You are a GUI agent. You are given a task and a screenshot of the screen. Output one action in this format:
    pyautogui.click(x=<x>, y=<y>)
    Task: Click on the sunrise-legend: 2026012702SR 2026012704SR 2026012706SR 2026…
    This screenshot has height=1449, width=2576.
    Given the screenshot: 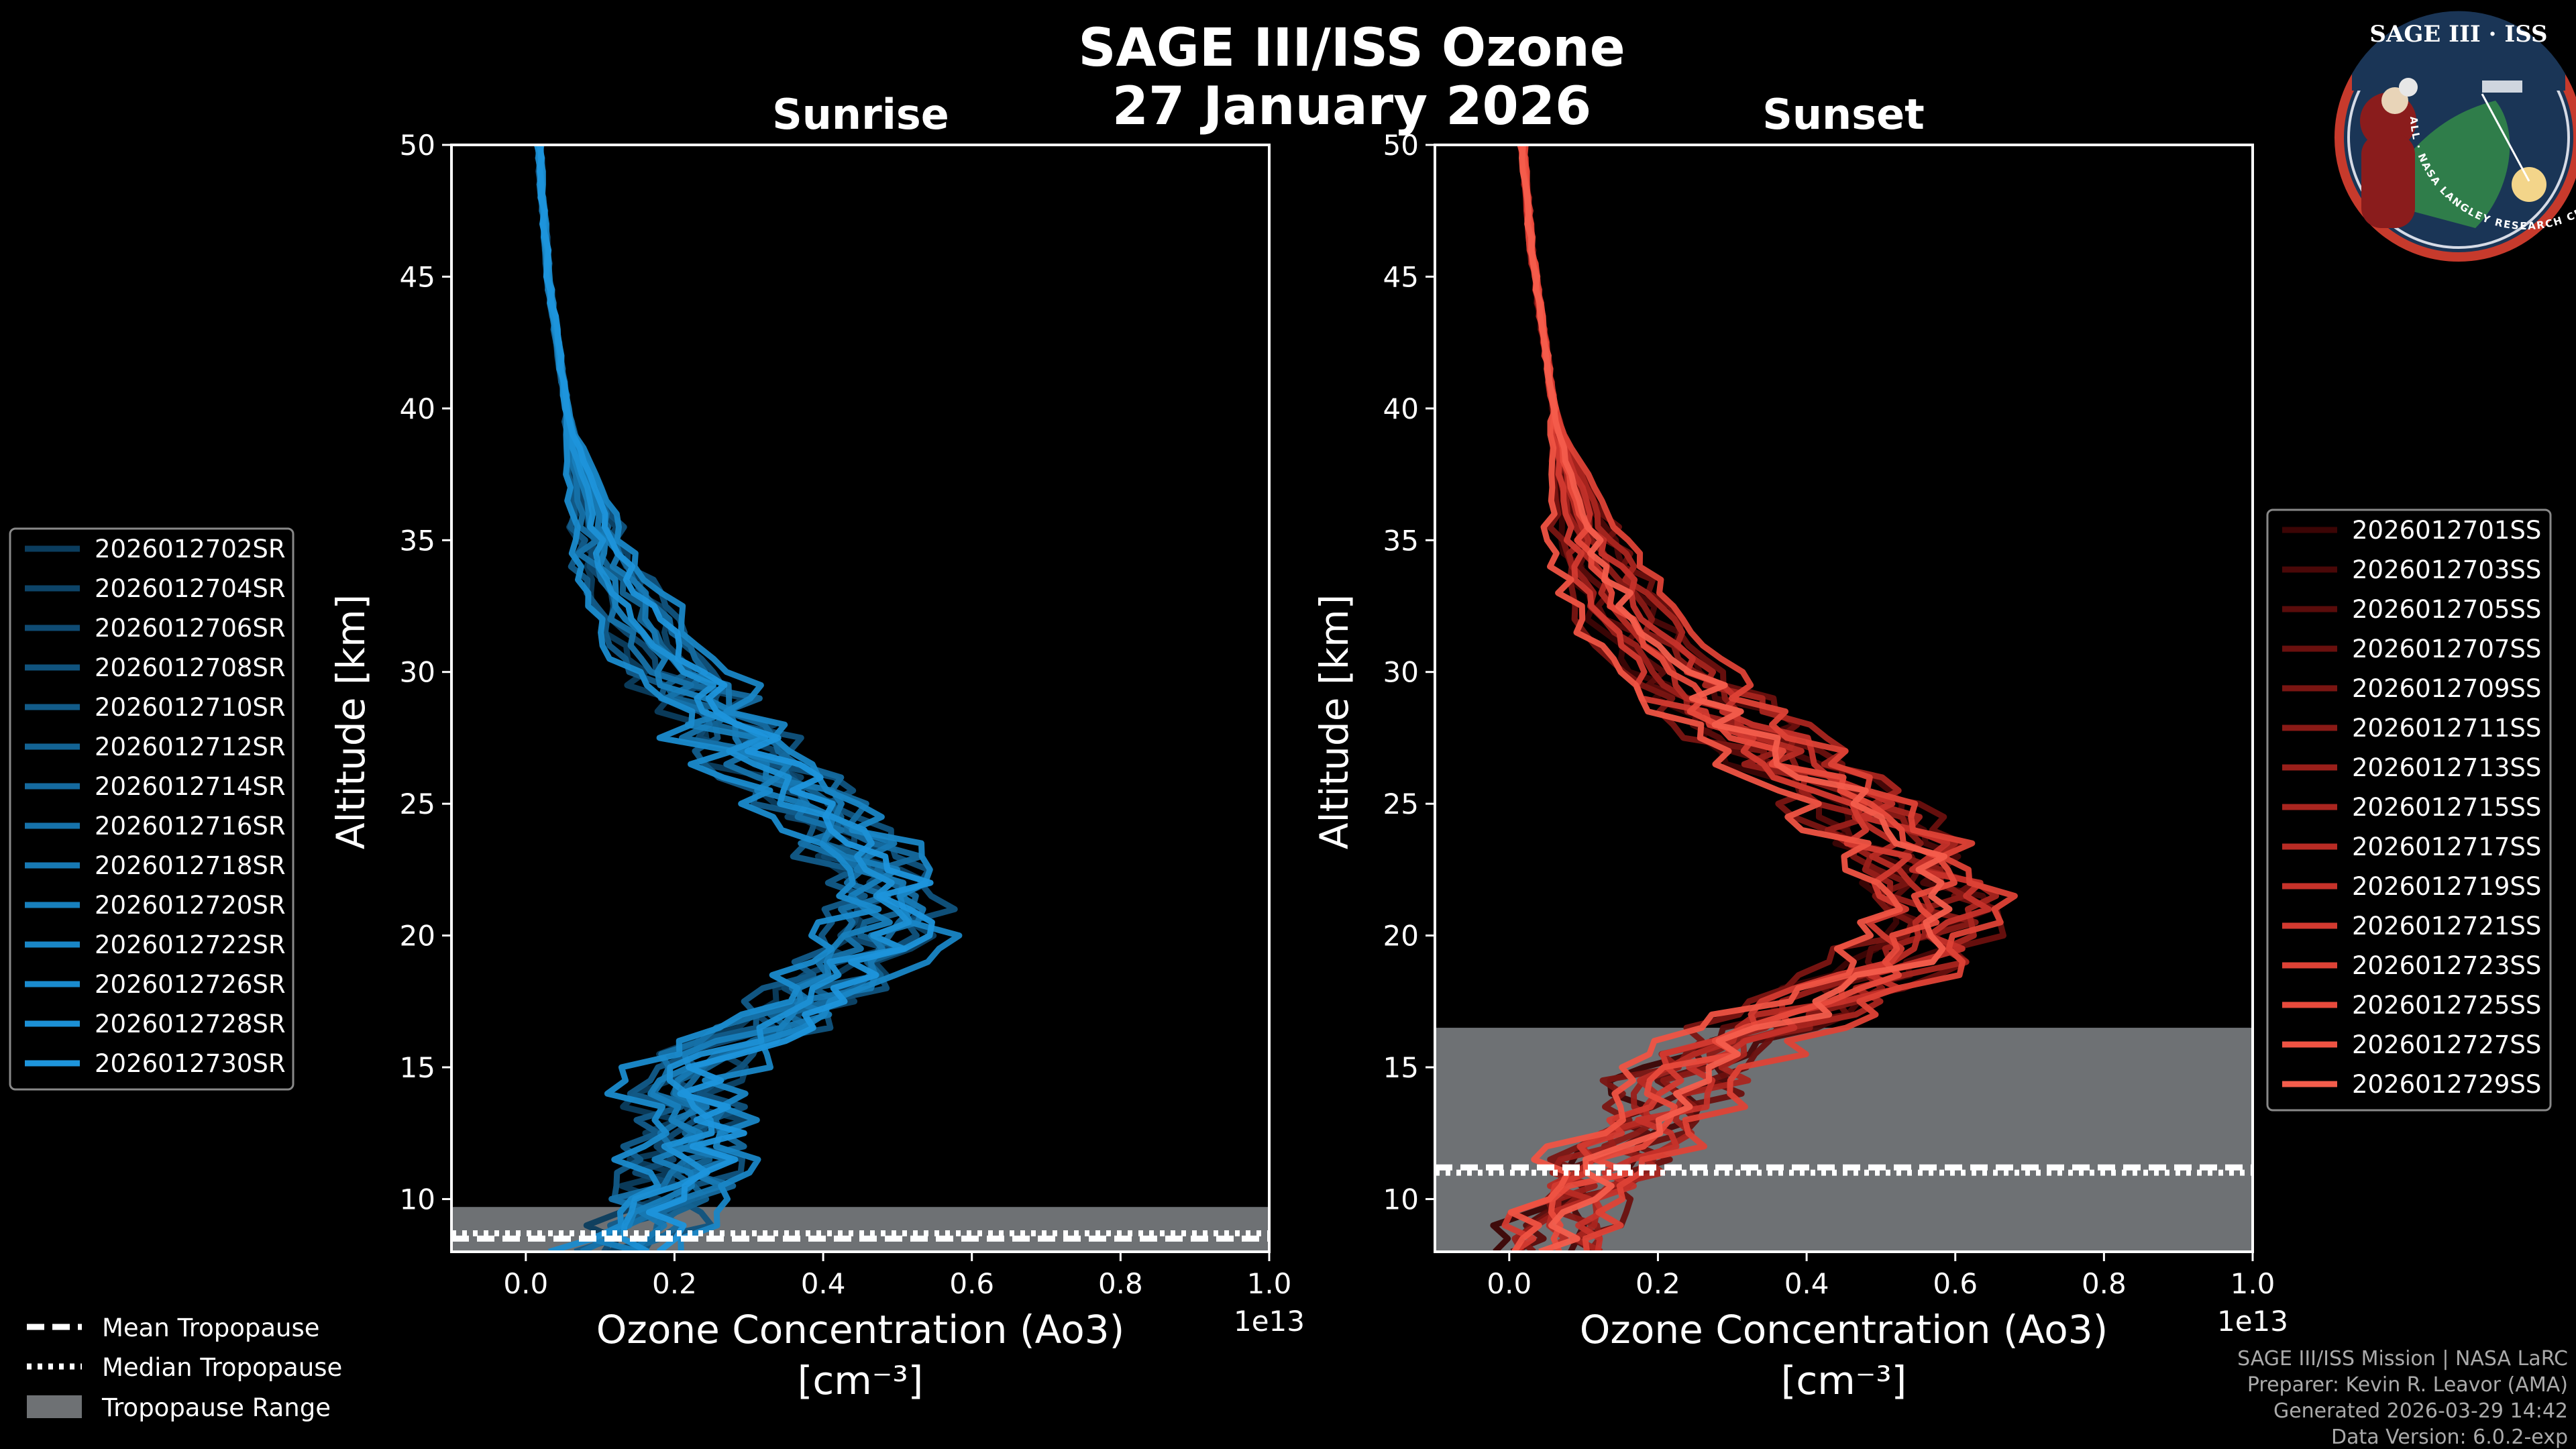 What is the action you would take?
    pyautogui.click(x=151, y=809)
    